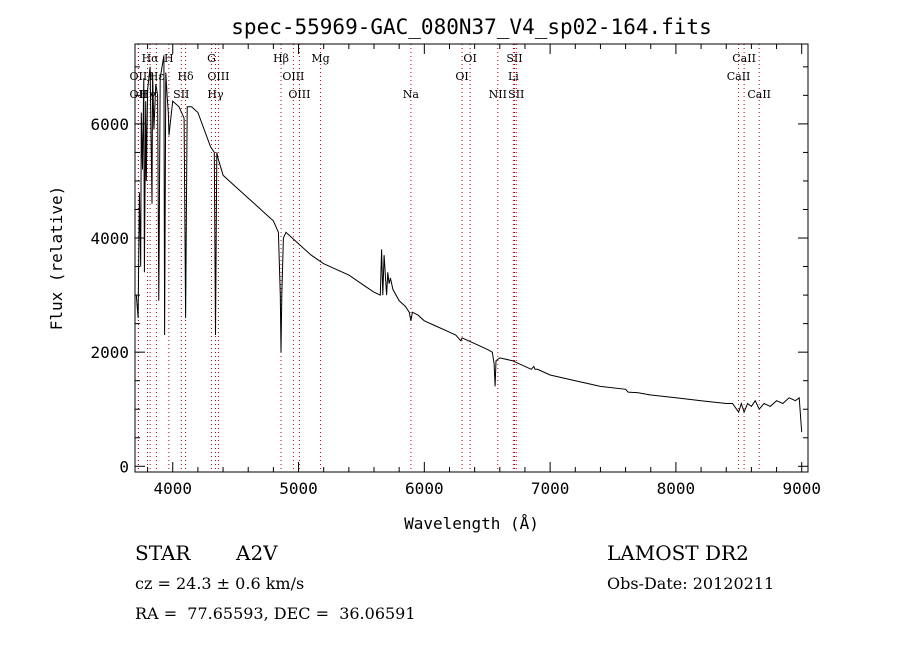 The height and width of the screenshot is (650, 900). What do you see at coordinates (181, 94) in the screenshot?
I see `line-marker-label-18: SII` at bounding box center [181, 94].